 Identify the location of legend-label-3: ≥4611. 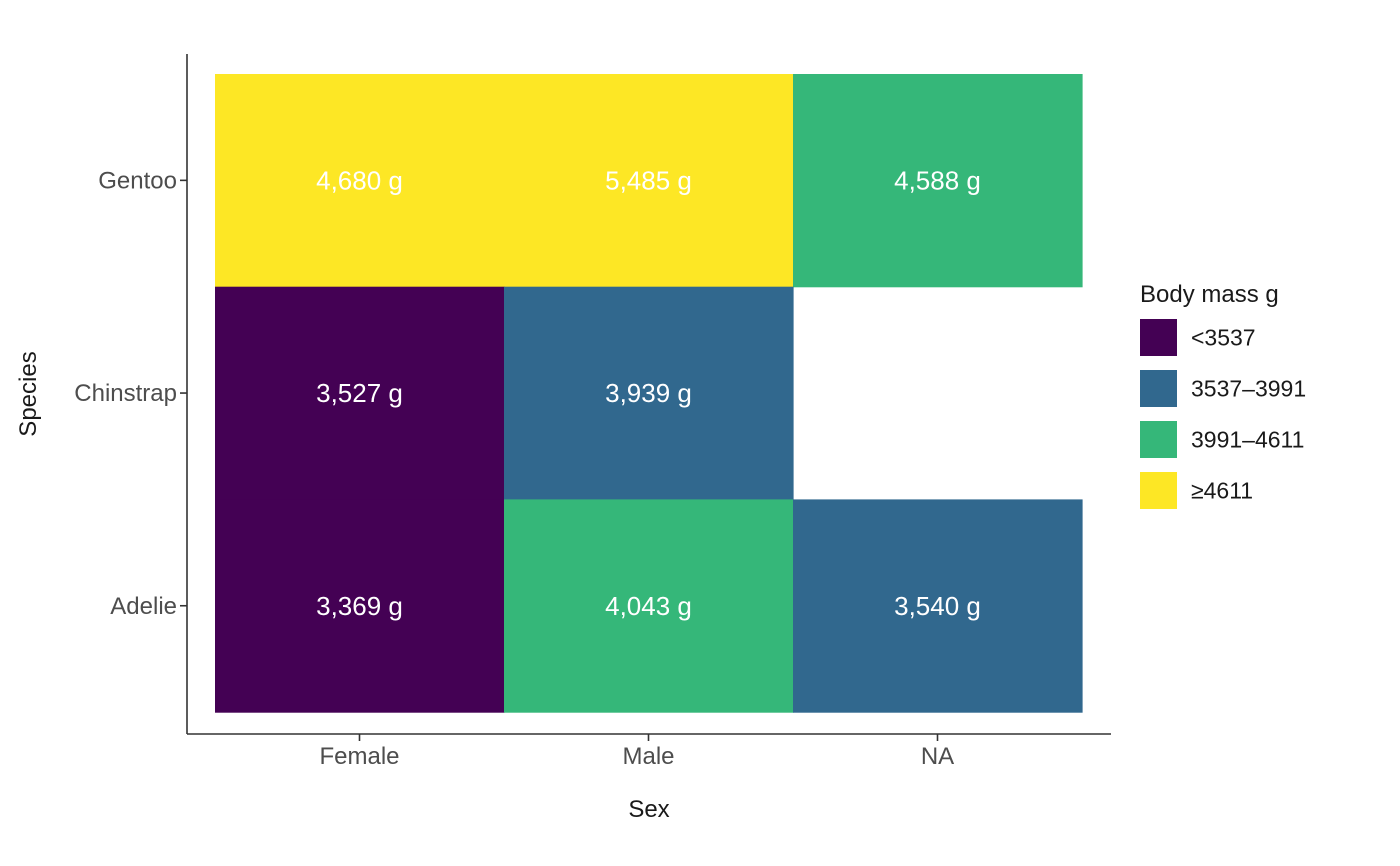
(1222, 491).